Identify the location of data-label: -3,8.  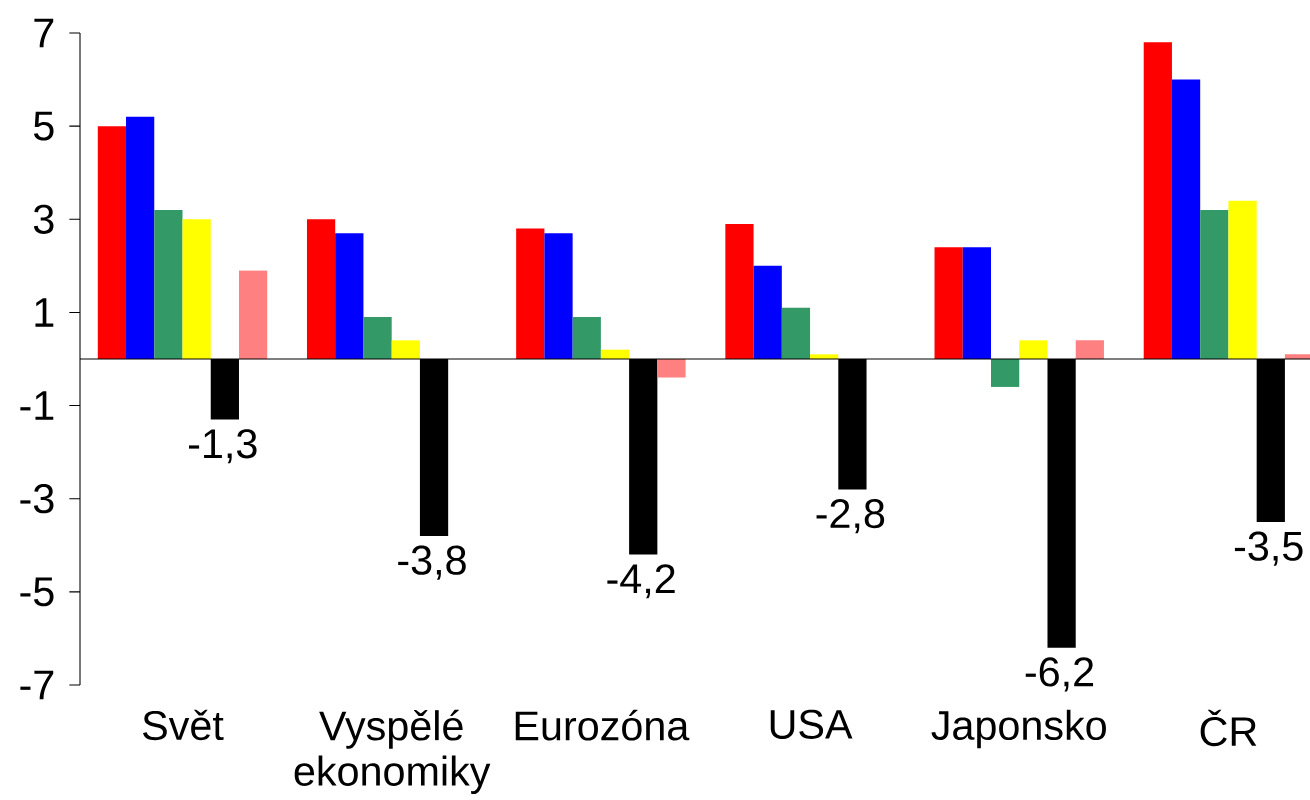
(432, 562).